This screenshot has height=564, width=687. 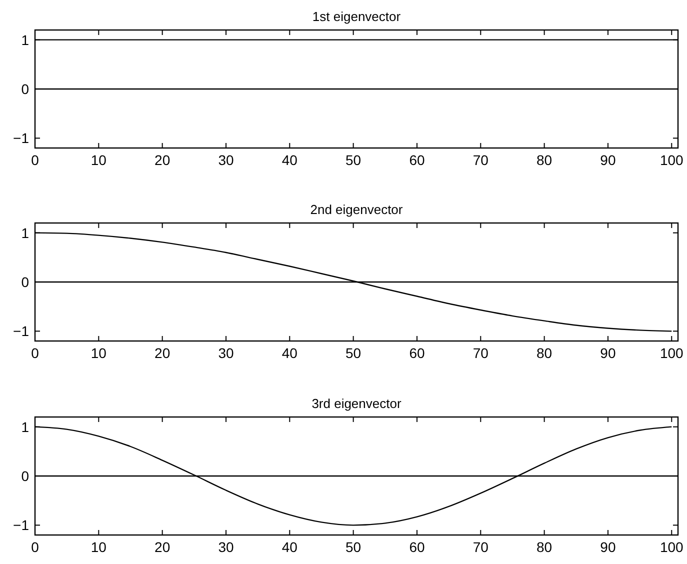 What do you see at coordinates (357, 403) in the screenshot?
I see `chart-title: 3rd eigenvector` at bounding box center [357, 403].